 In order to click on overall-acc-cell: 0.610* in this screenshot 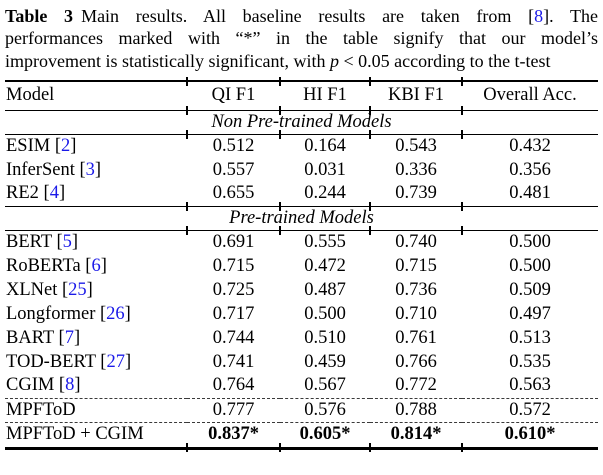, I will do `click(529, 437)`.